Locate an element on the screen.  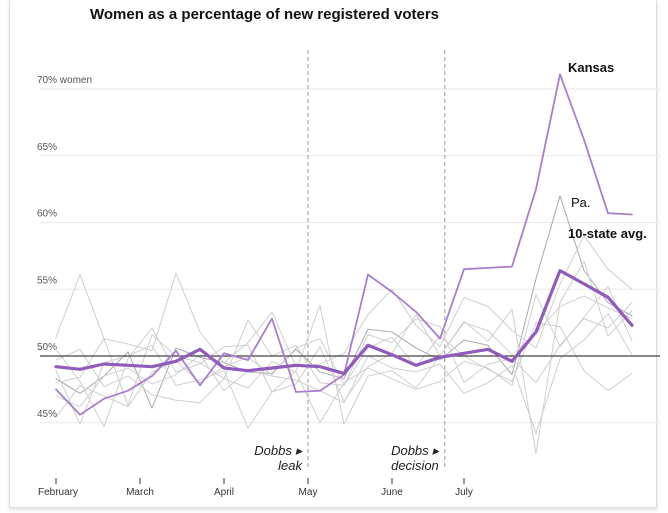
series-label: Pa. is located at coordinates (581, 202).